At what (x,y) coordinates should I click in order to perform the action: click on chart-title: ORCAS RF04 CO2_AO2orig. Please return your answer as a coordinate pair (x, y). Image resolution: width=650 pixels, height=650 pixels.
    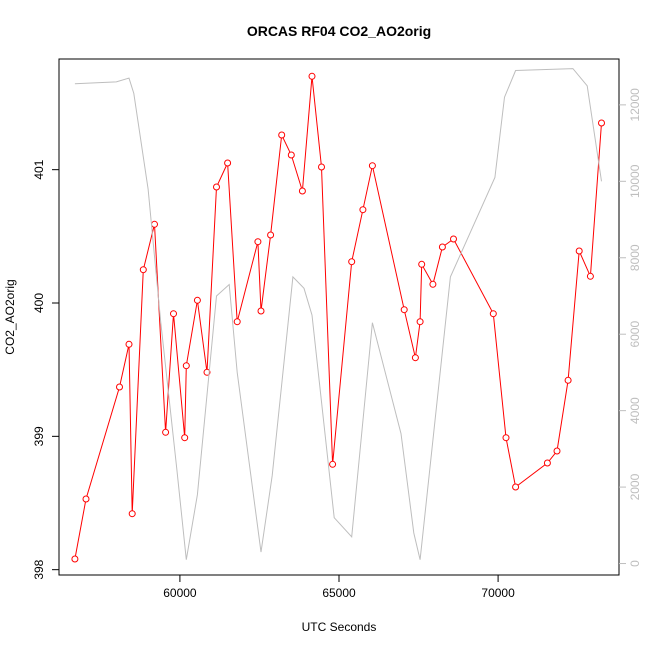
    Looking at the image, I should click on (339, 31).